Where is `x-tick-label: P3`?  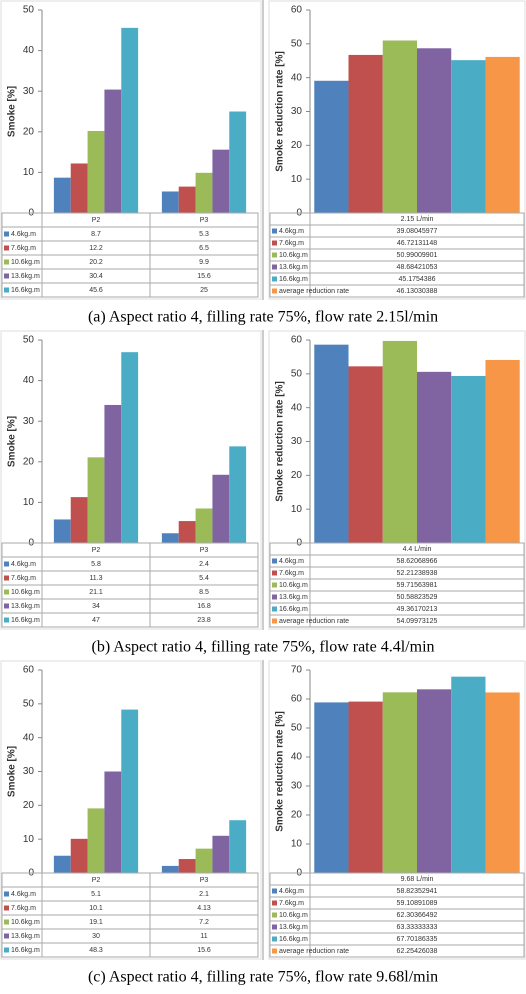
x-tick-label: P3 is located at coordinates (204, 880).